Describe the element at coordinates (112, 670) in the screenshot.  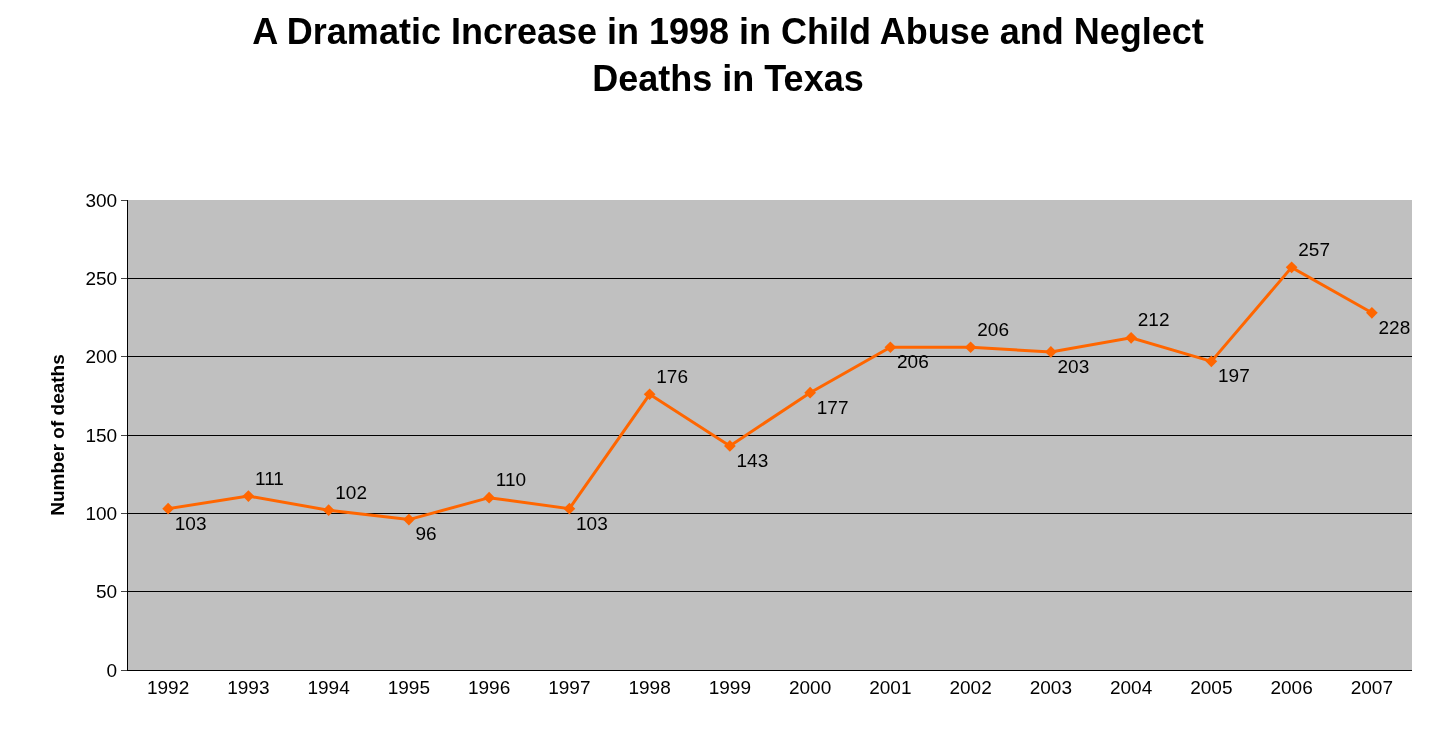
I see `y-tick-label: 0` at that location.